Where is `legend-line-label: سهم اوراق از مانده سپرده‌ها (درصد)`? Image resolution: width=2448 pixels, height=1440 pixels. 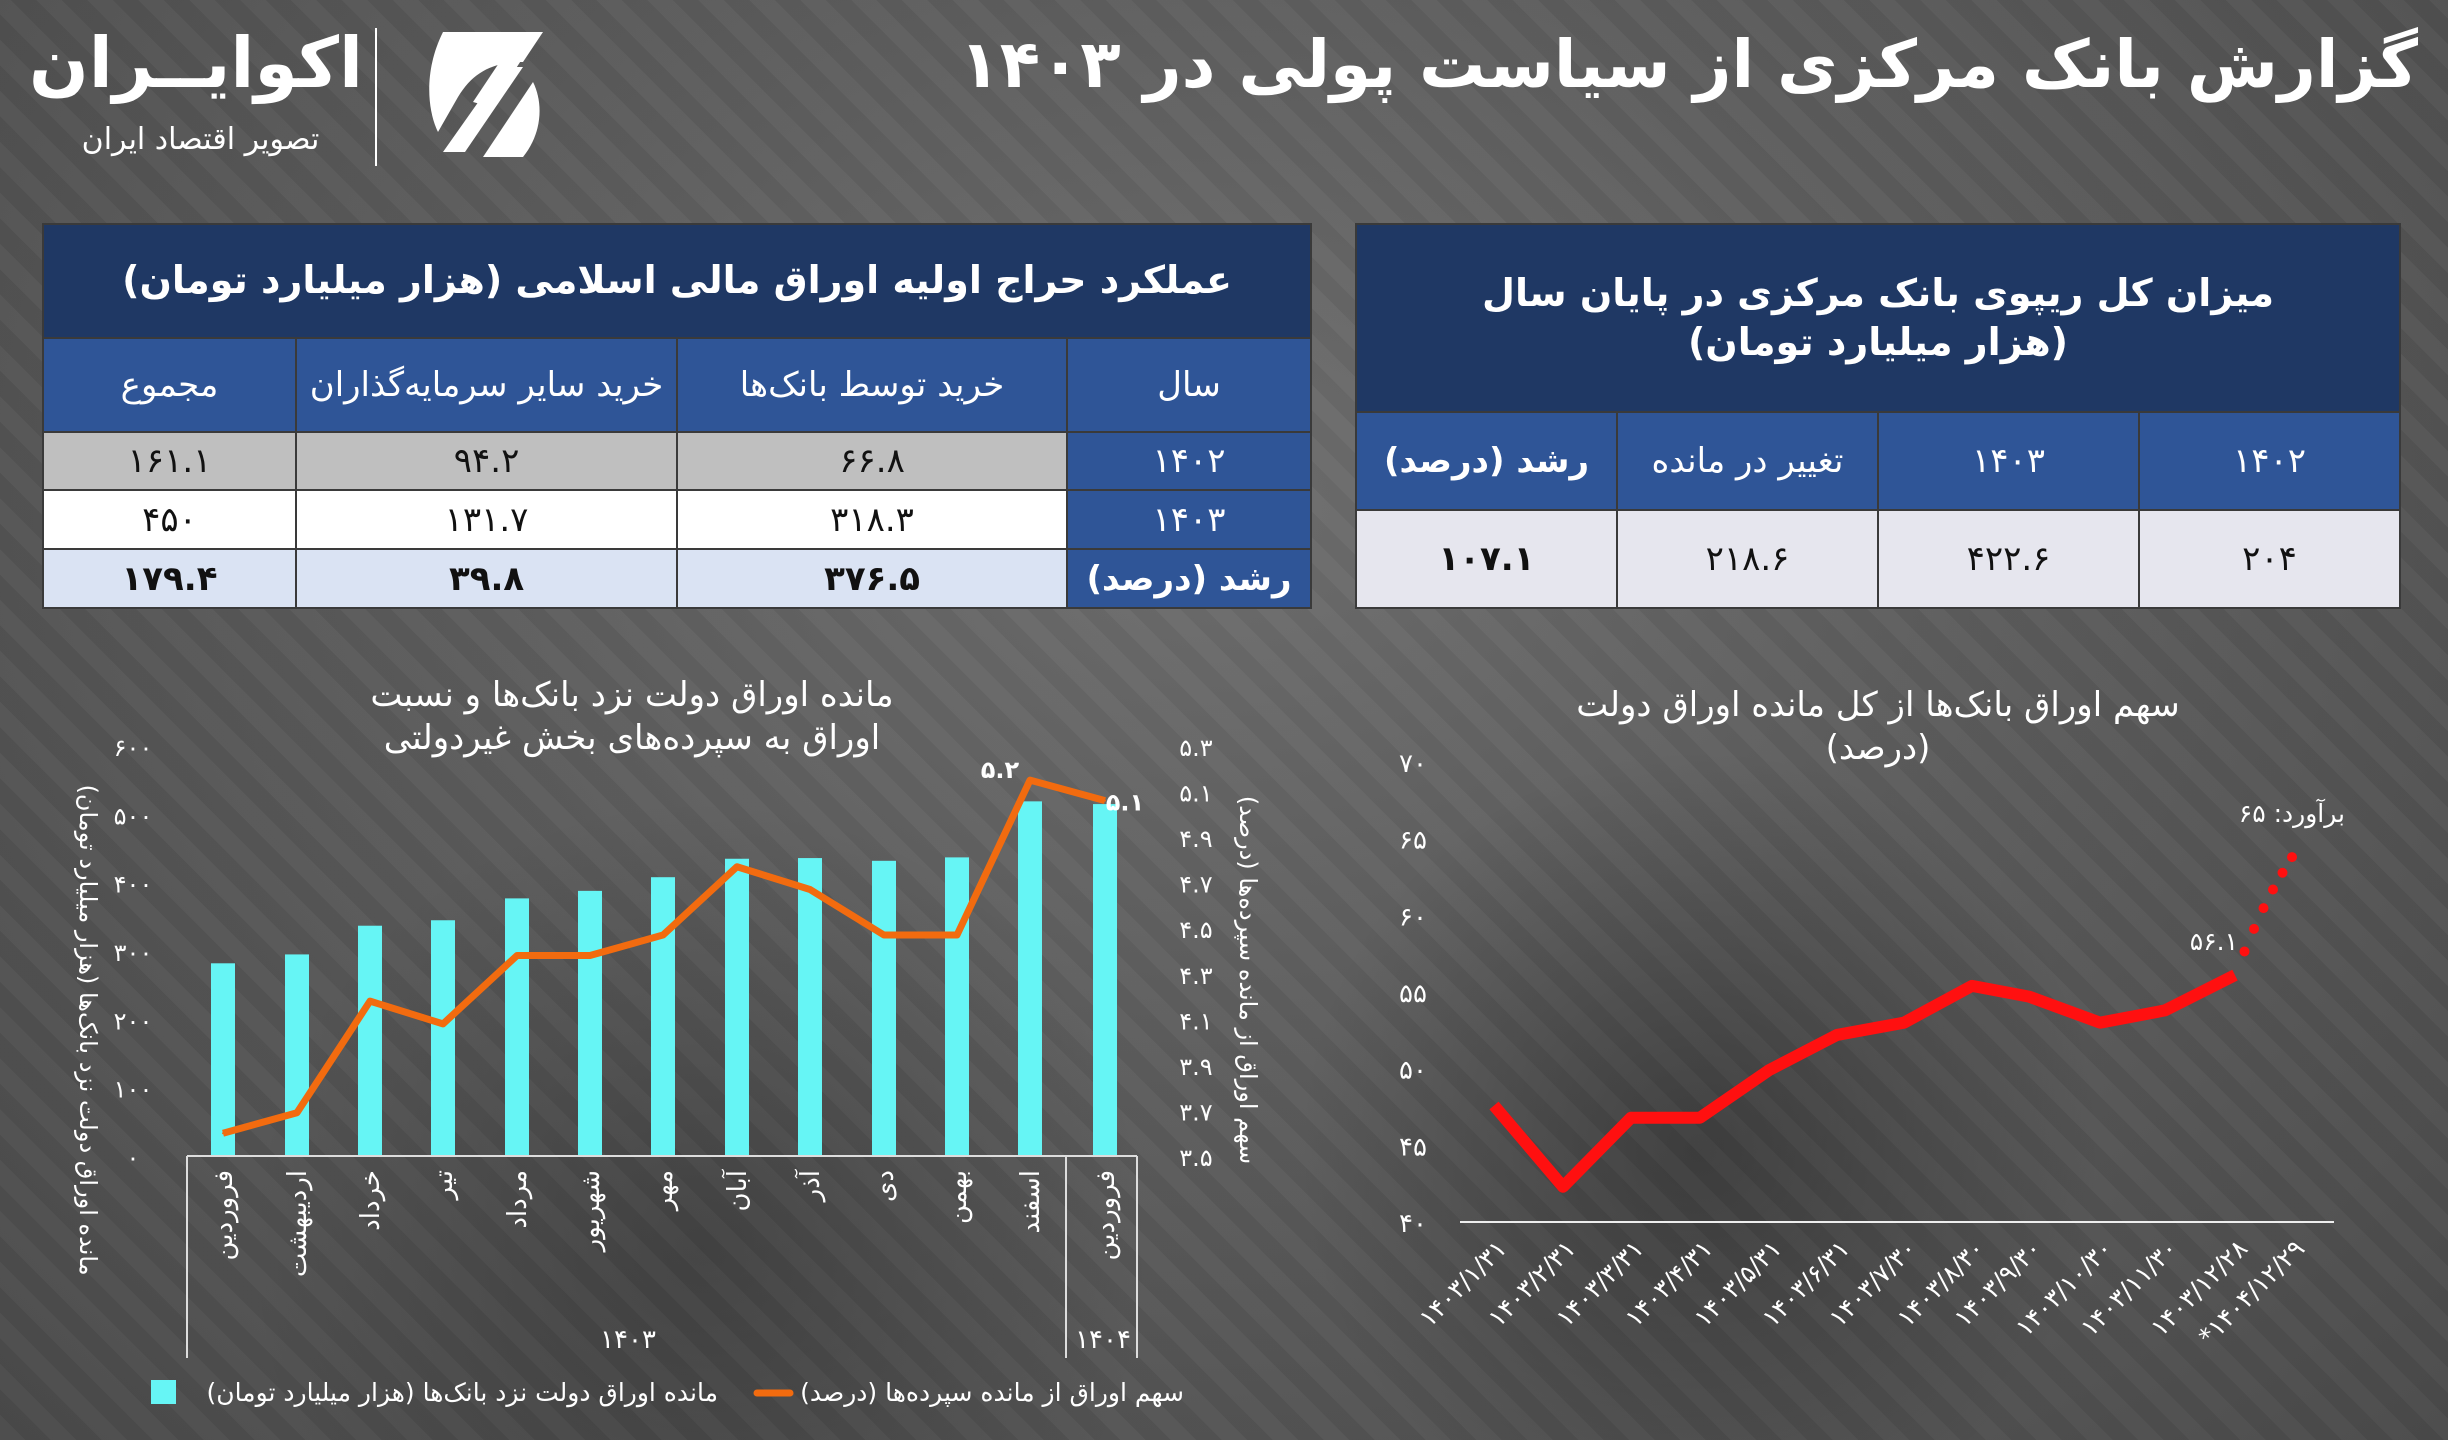
legend-line-label: سهم اوراق از مانده سپرده‌ها (درصد) is located at coordinates (992, 1393).